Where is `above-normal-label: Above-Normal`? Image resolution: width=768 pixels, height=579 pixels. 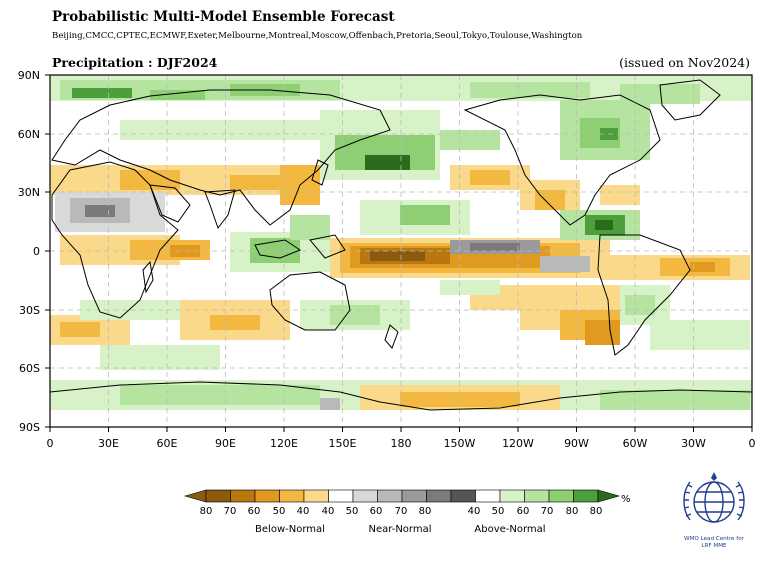 above-normal-label: Above-Normal is located at coordinates (509, 529).